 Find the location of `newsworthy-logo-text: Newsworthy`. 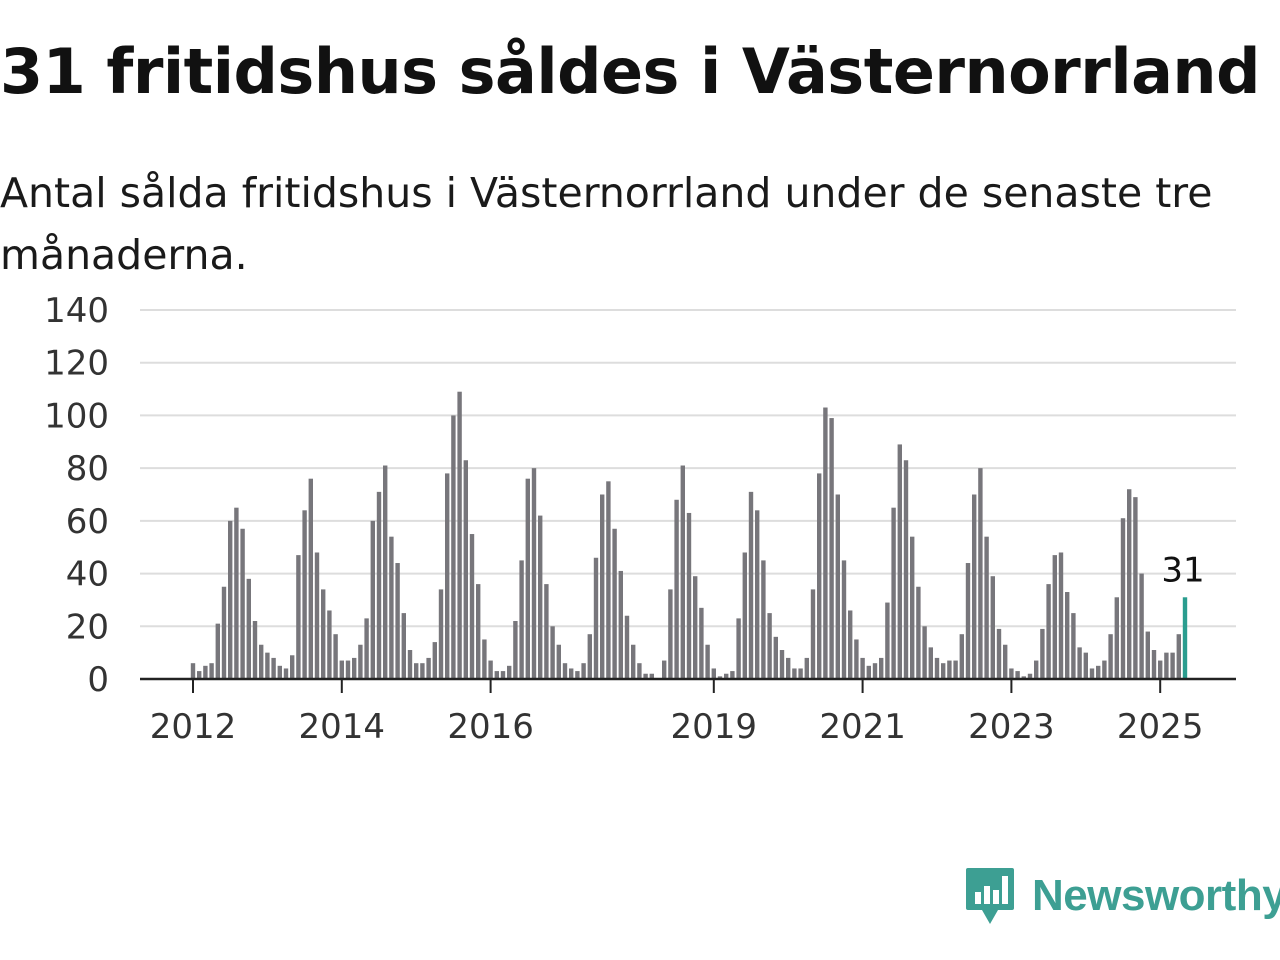

newsworthy-logo-text: Newsworthy is located at coordinates (1156, 895).